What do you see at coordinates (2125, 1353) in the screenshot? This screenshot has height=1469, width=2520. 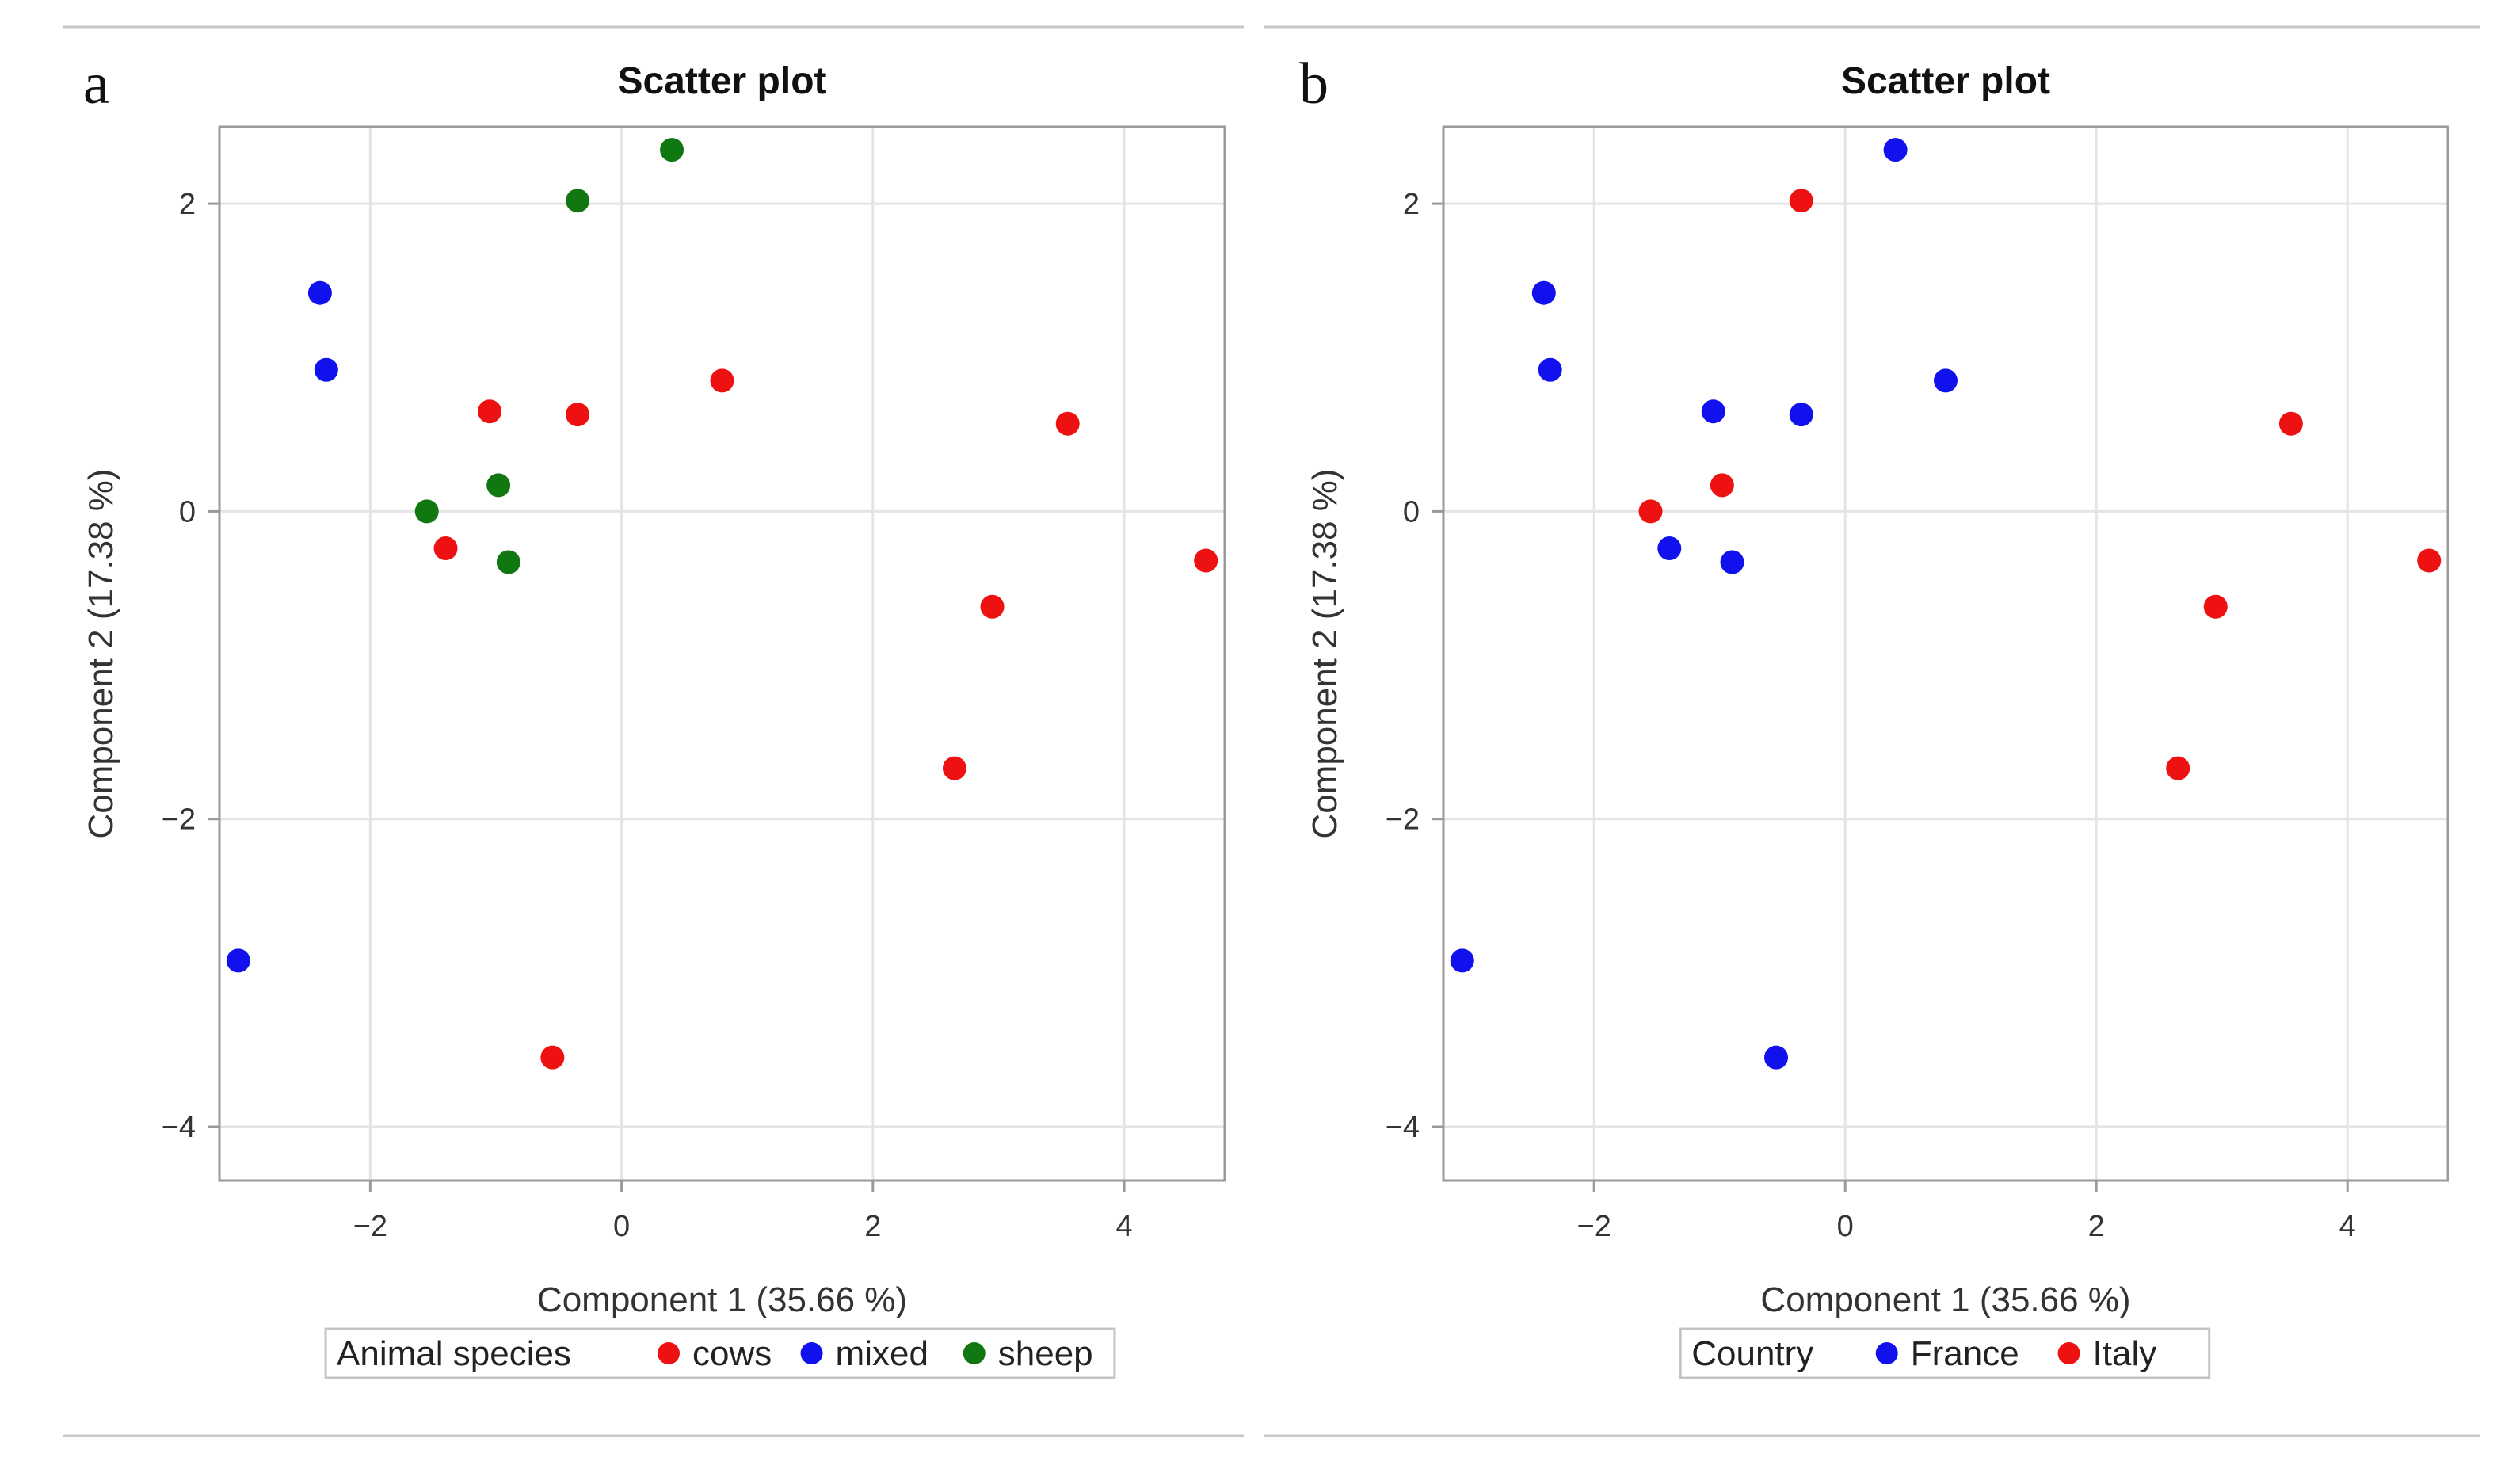 I see `legend-label-Italy: Italy` at bounding box center [2125, 1353].